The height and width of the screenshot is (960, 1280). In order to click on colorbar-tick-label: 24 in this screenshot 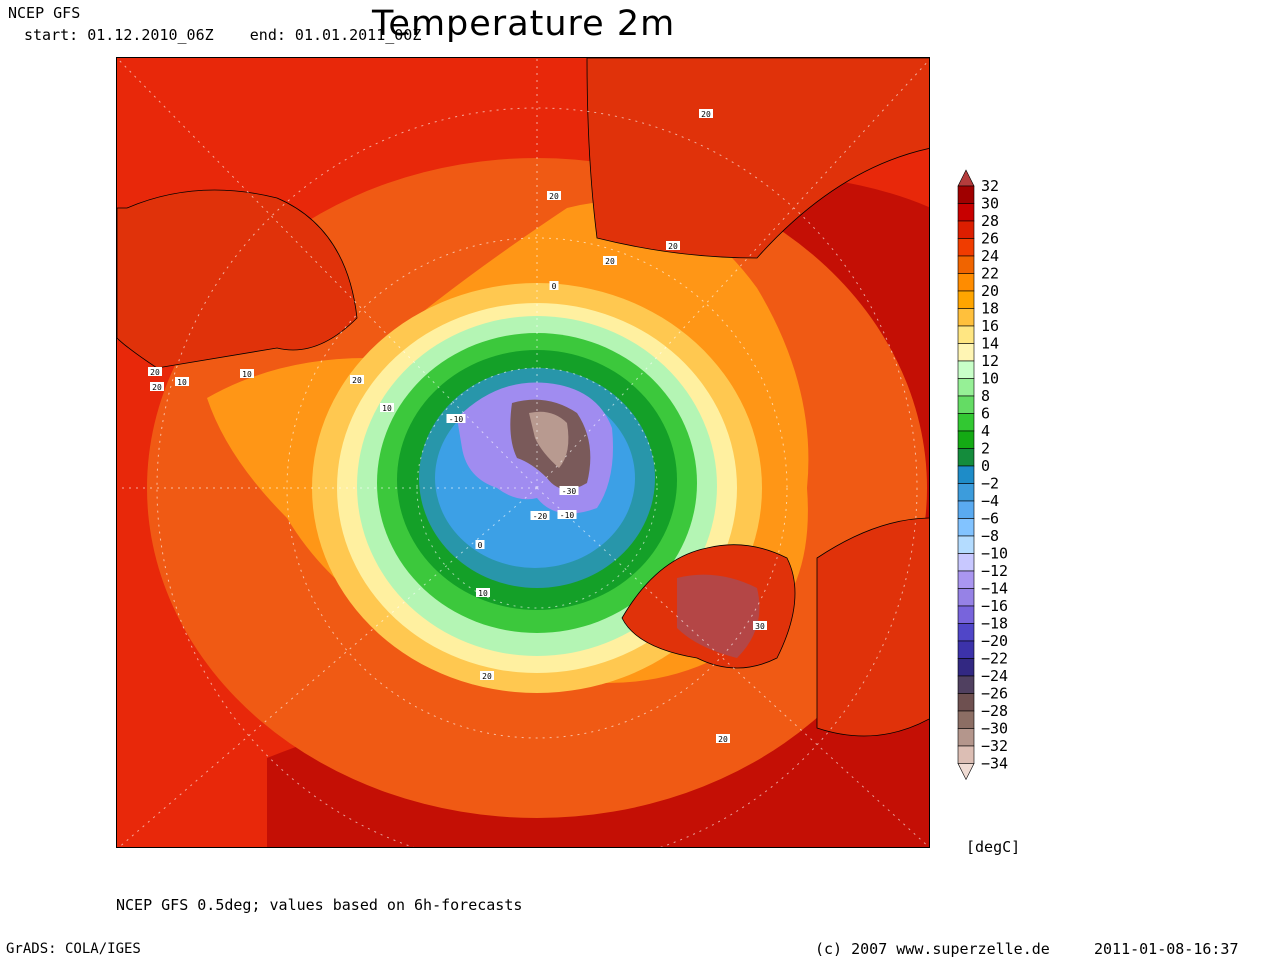, I will do `click(990, 256)`.